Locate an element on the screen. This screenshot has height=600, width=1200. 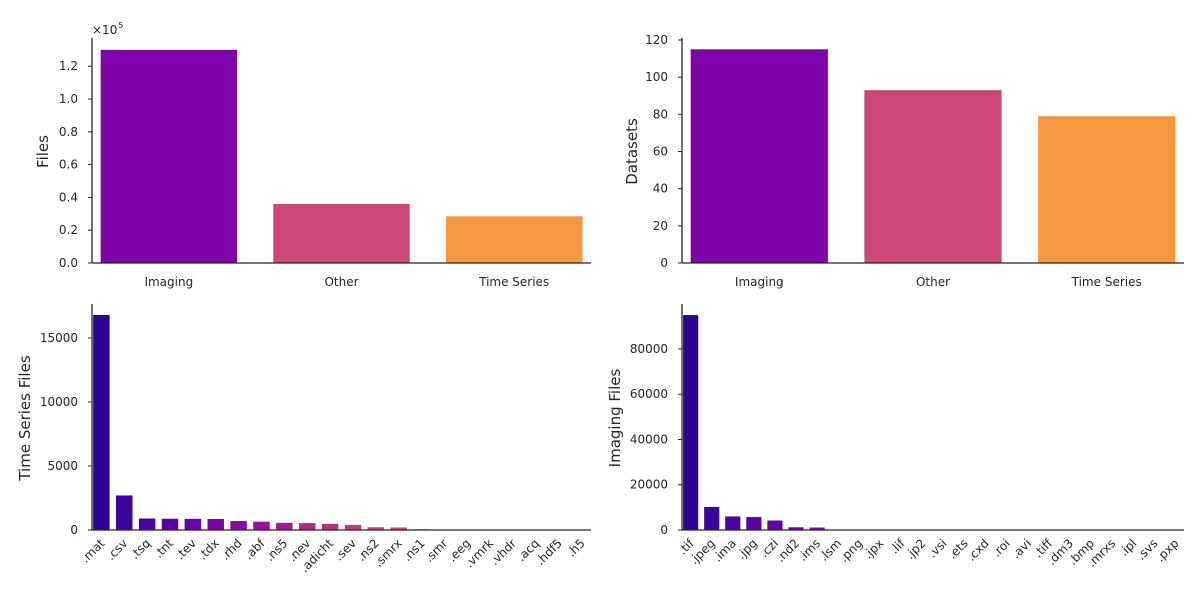
bar-czi is located at coordinates (775, 525).